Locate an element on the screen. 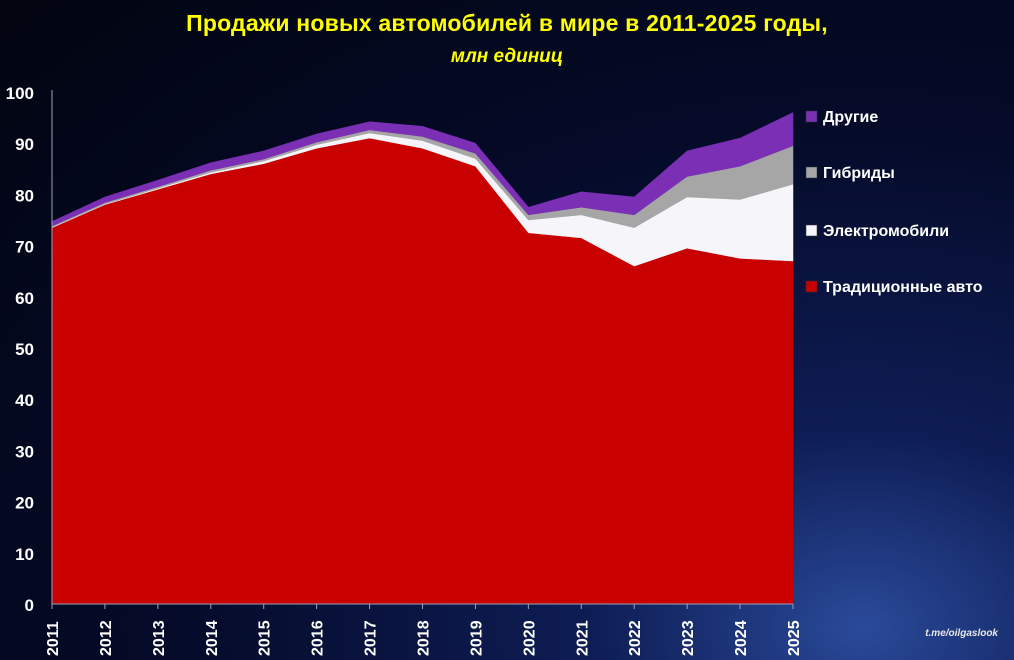 The image size is (1014, 660). y-tick-label: 50 is located at coordinates (24, 349).